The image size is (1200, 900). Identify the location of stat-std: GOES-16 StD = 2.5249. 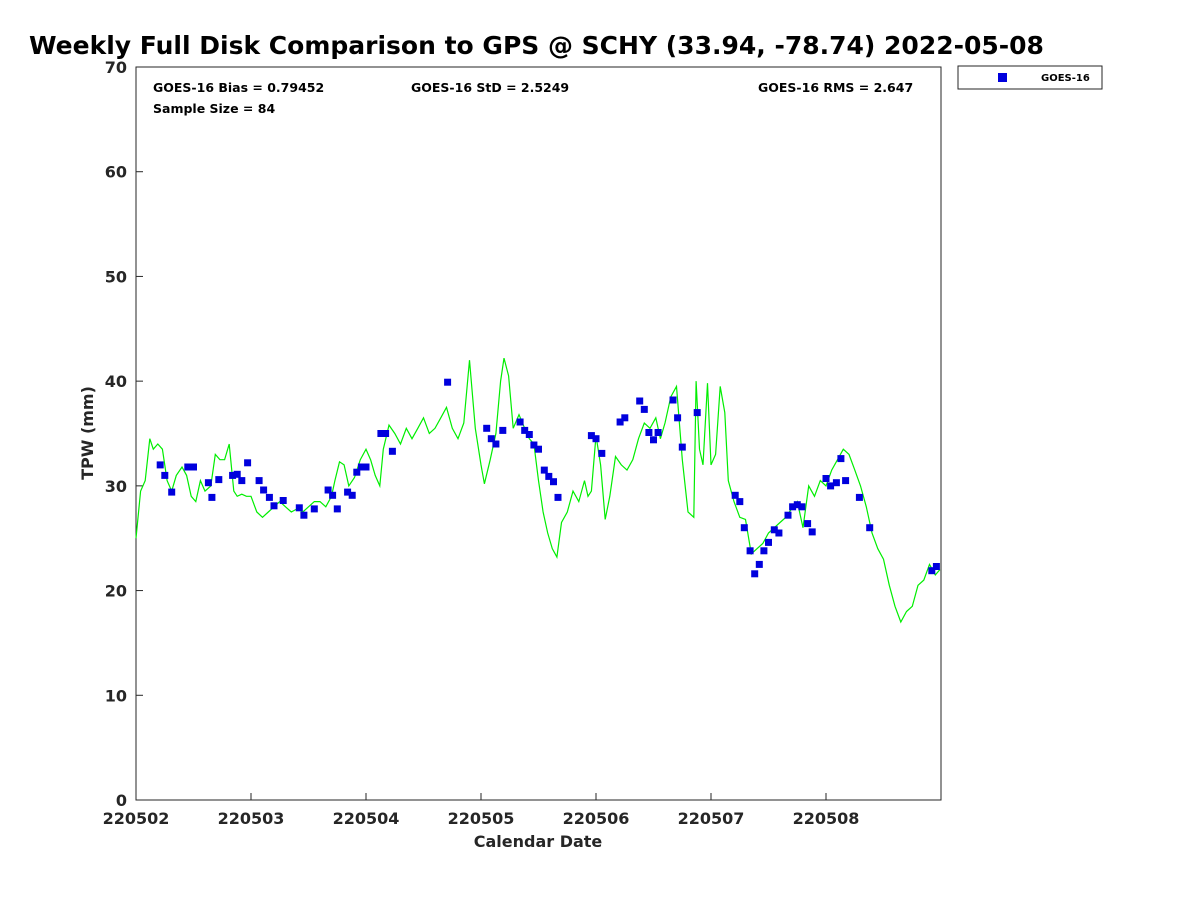
(490, 87).